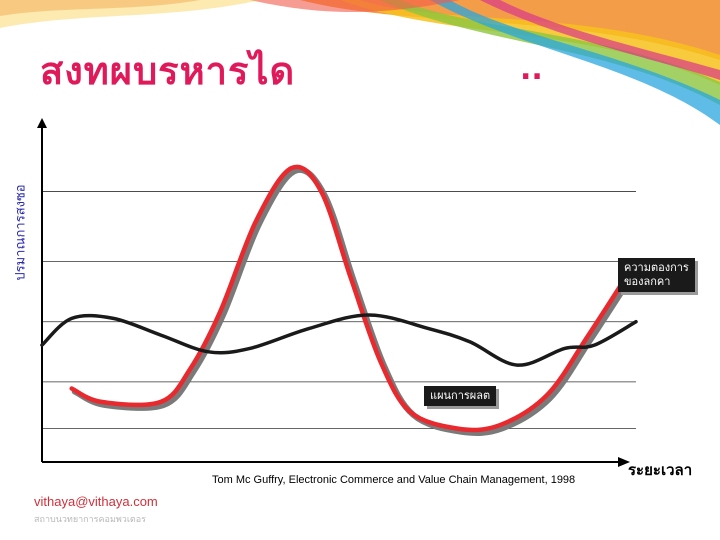 This screenshot has width=720, height=540. Describe the element at coordinates (90, 519) in the screenshot. I see `footer-subtitle: สถาบนวทยาการคอมพวเตอร` at that location.